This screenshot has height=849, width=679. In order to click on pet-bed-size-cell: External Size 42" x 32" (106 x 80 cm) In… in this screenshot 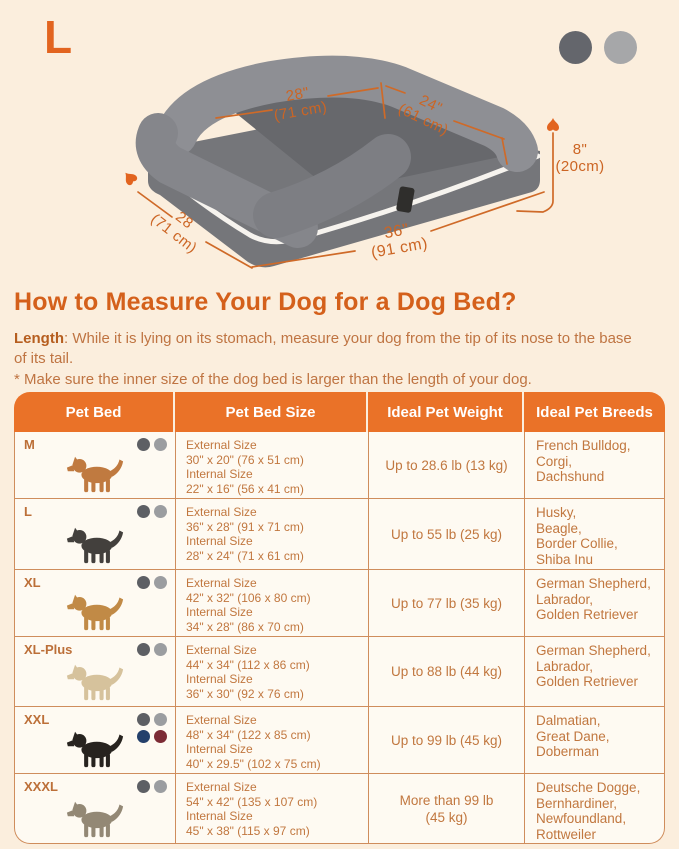, I will do `click(272, 603)`.